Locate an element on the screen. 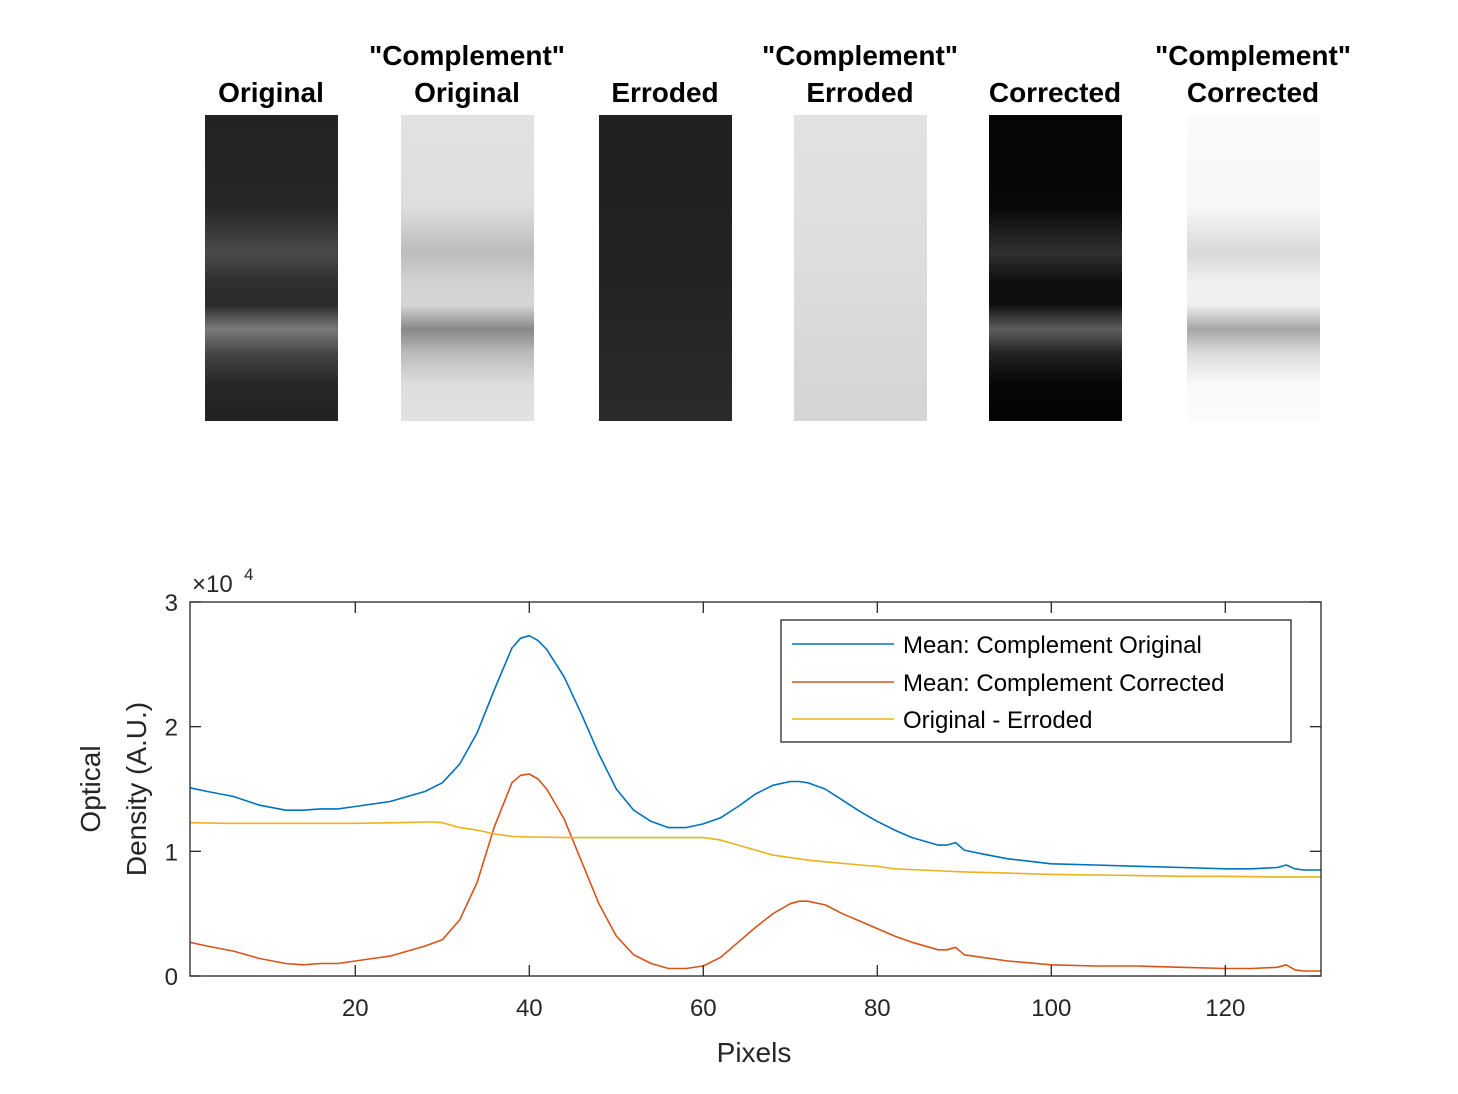 This screenshot has height=1094, width=1458. y-tick-label: 1 is located at coordinates (171, 852).